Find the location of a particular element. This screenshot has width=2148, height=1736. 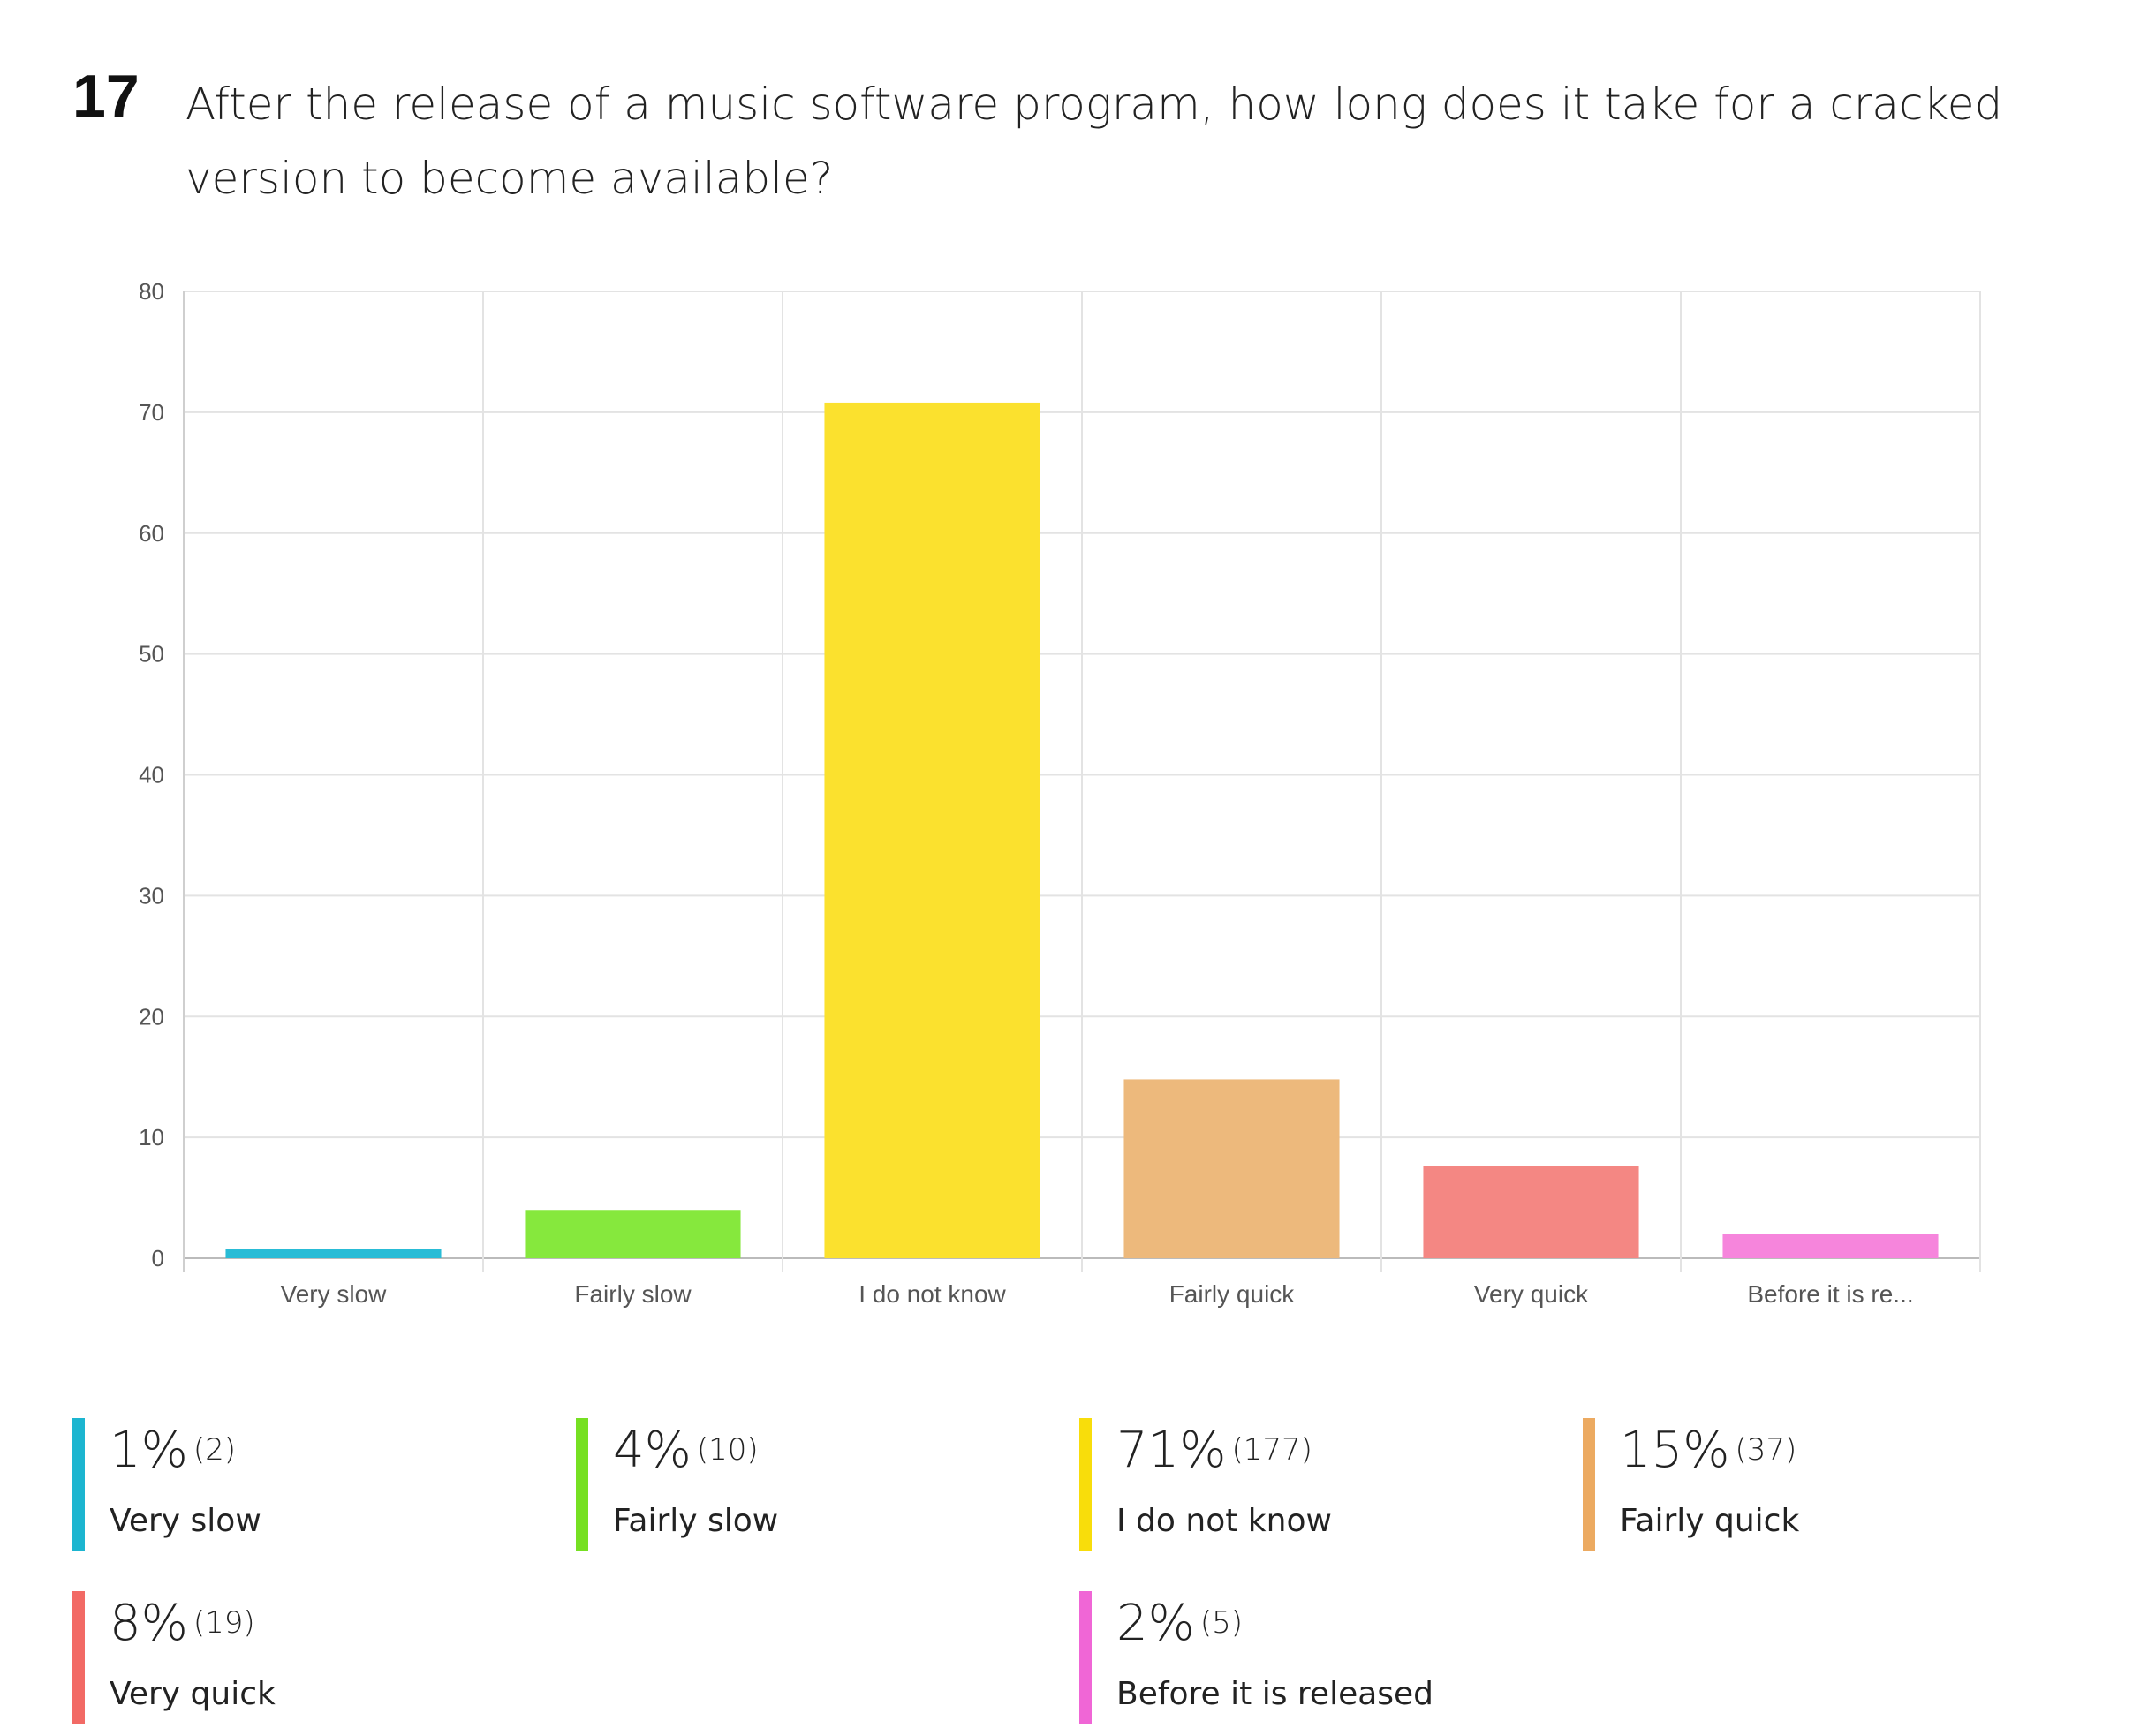

legend-percent: 2% (5) is located at coordinates (1179, 1623).